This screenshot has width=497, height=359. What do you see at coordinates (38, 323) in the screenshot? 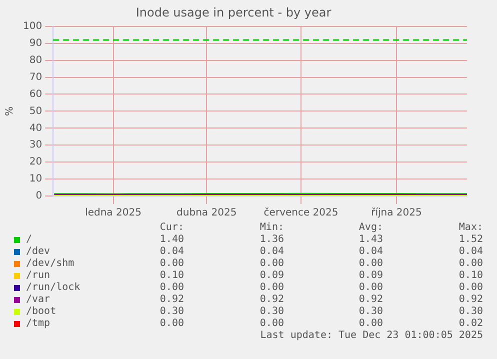
I see `legend-label: /tmp` at bounding box center [38, 323].